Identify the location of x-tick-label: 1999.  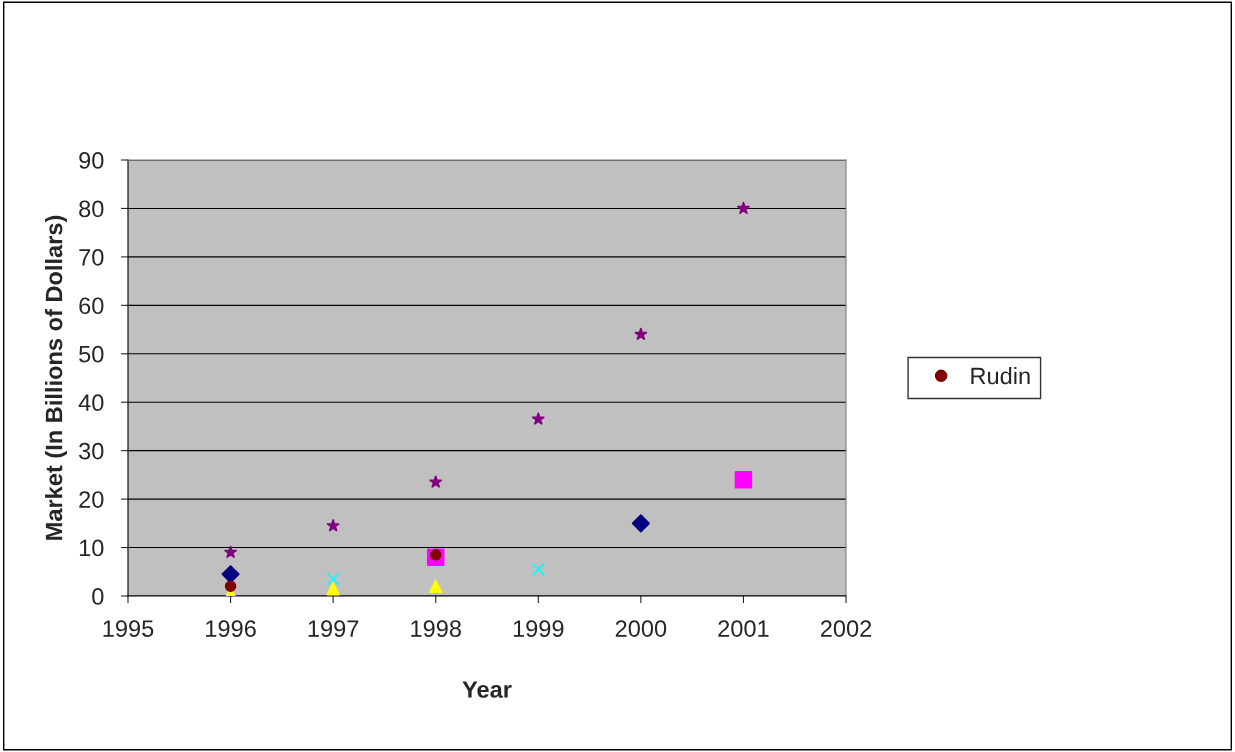
(538, 628).